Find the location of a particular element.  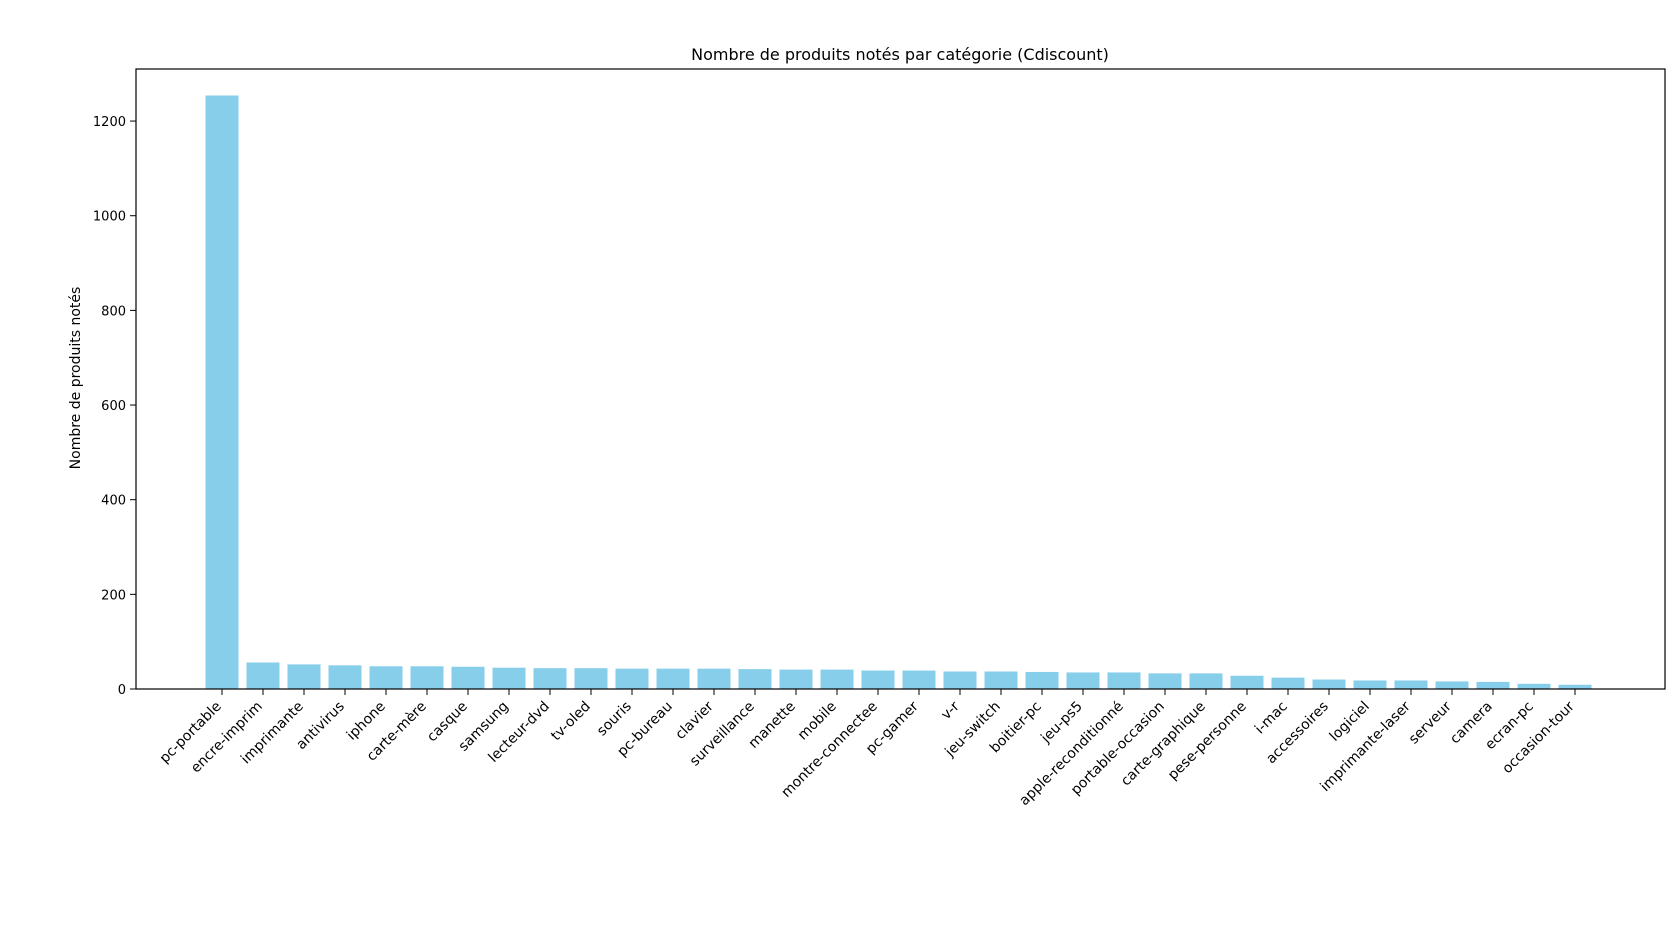

bar-i-mac is located at coordinates (1288, 683).